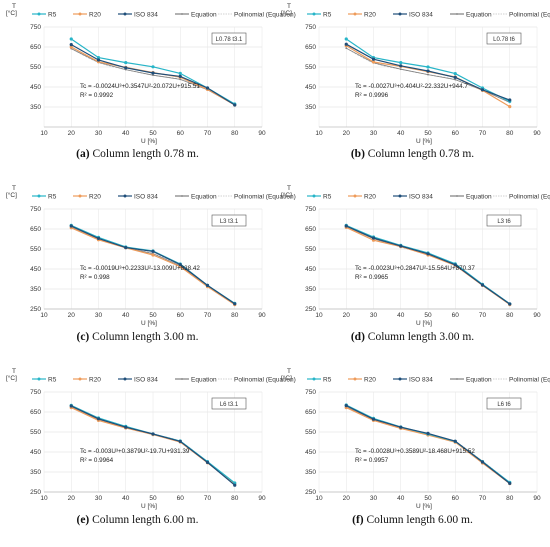  Describe the element at coordinates (83, 337) in the screenshot. I see `panel-letter: (c)` at that location.